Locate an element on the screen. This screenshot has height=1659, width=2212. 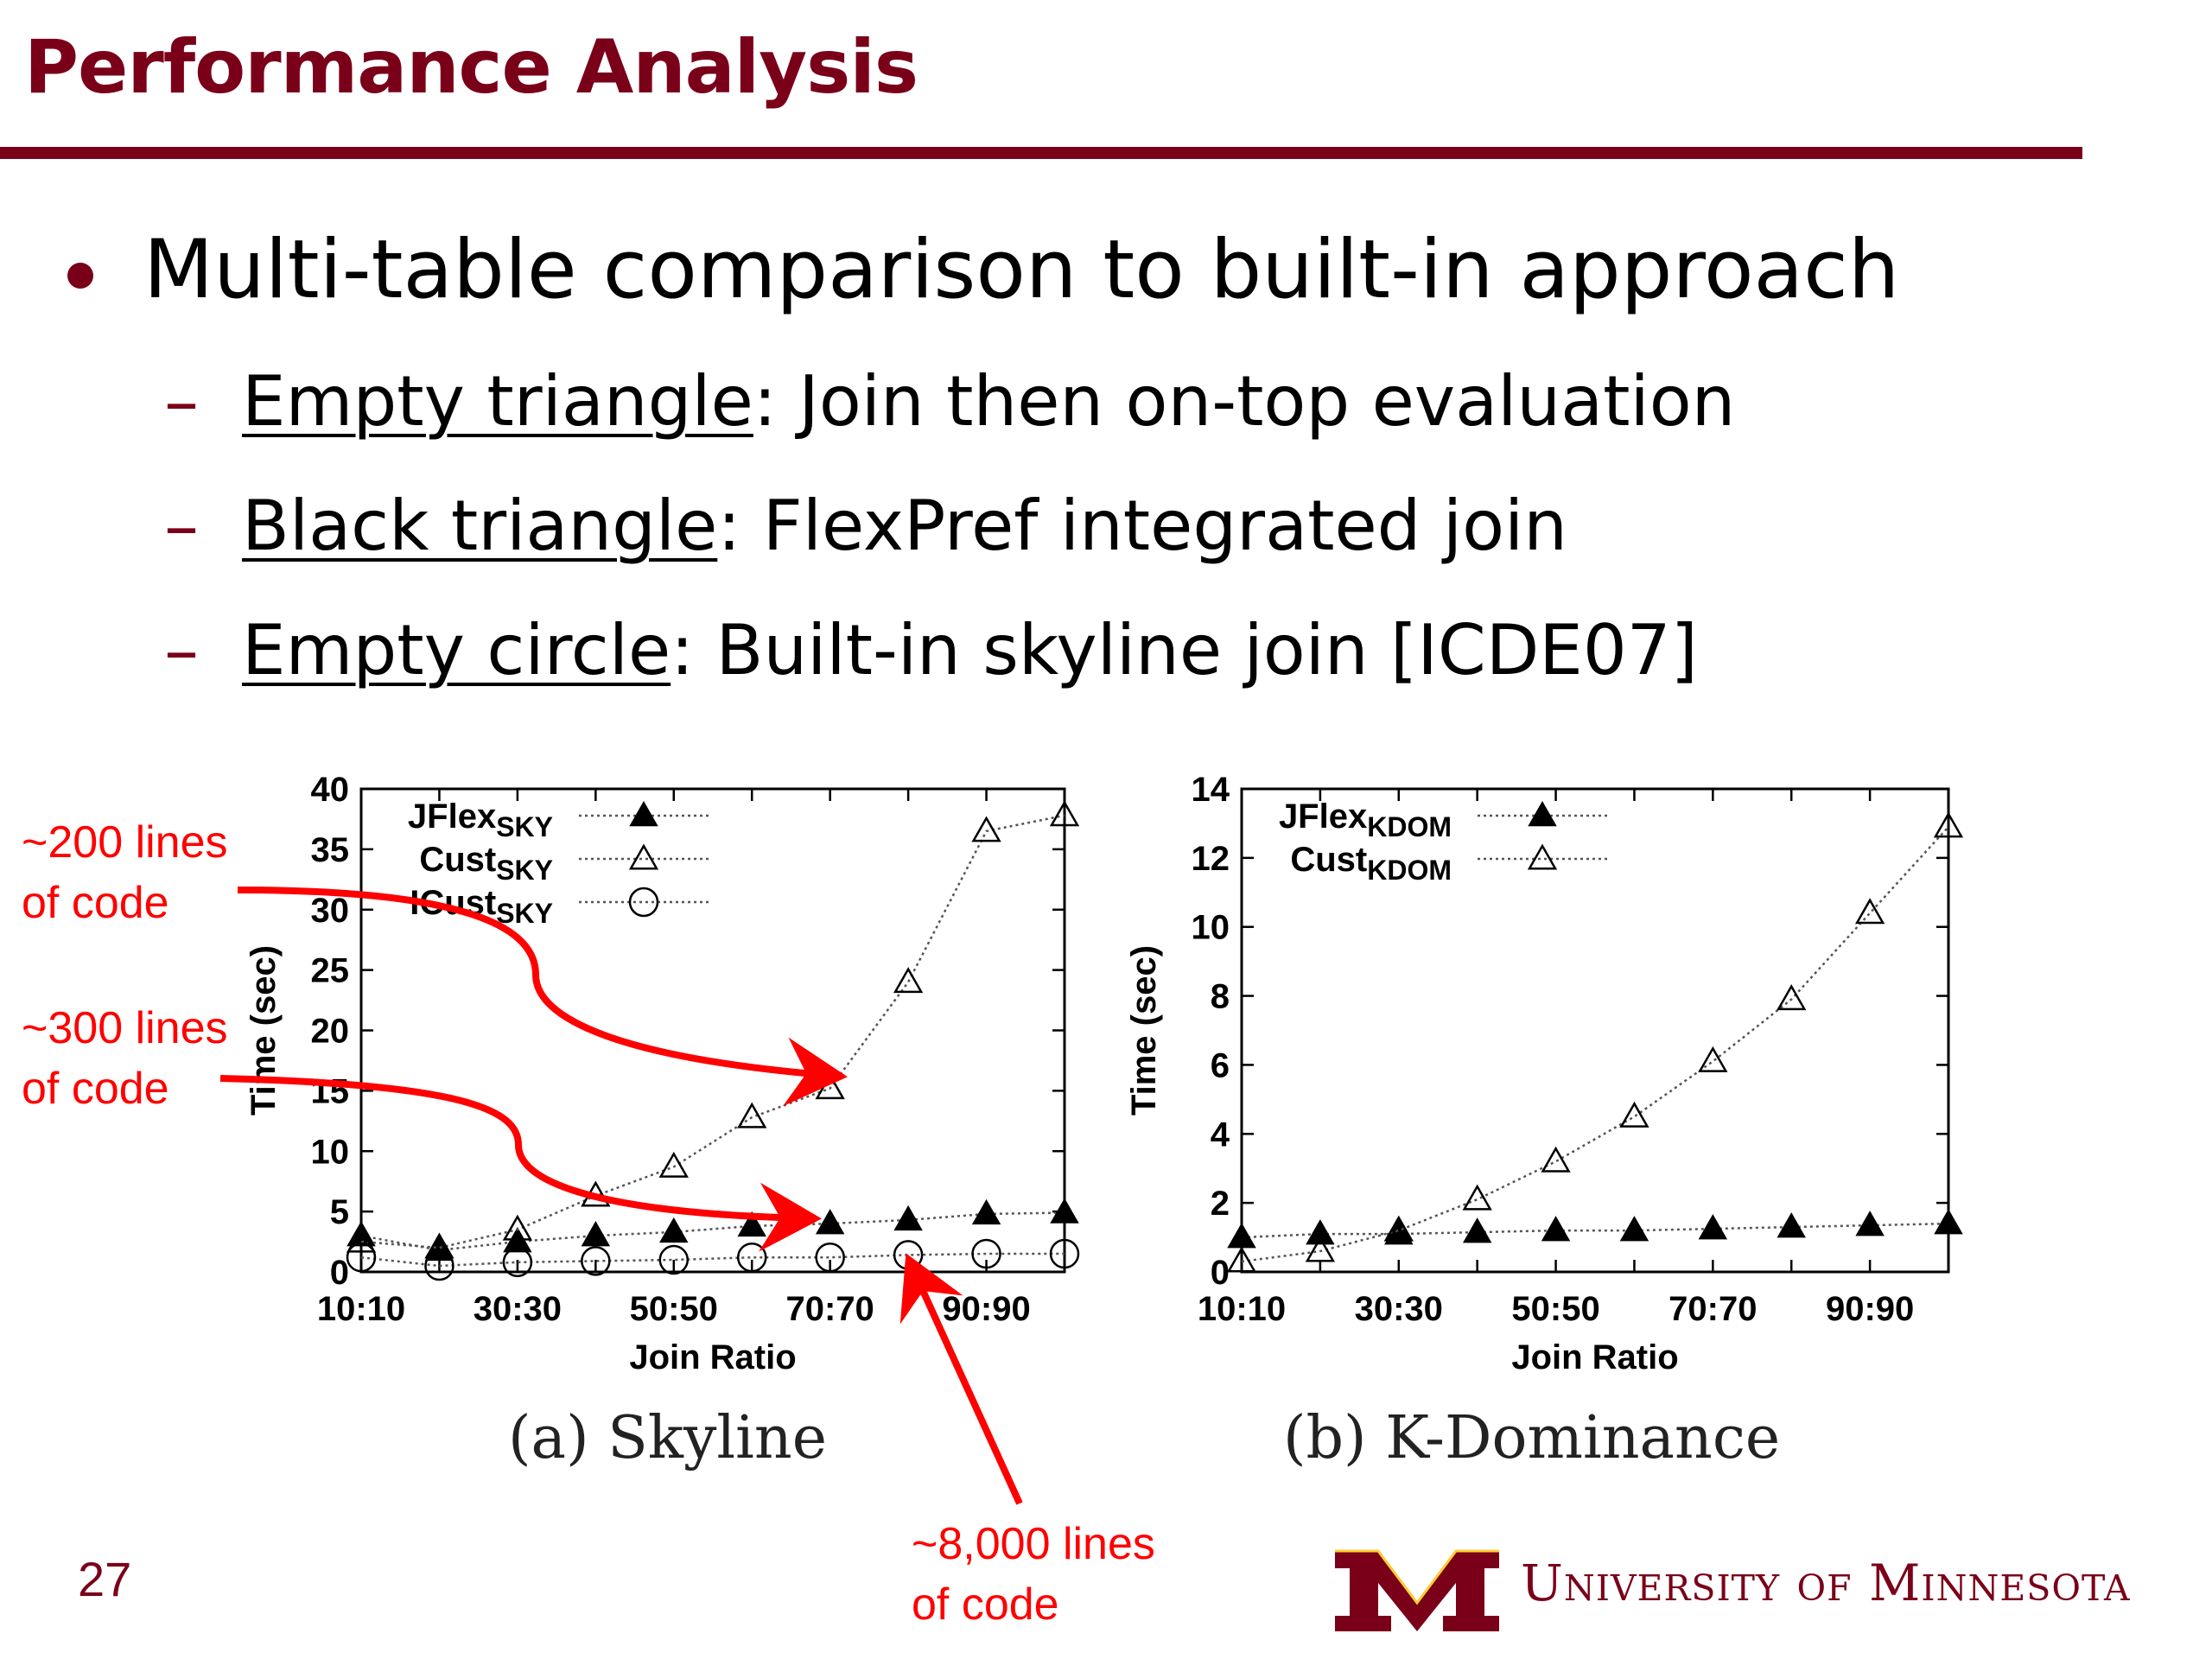
legend-label: CustSKY is located at coordinates (486, 863).